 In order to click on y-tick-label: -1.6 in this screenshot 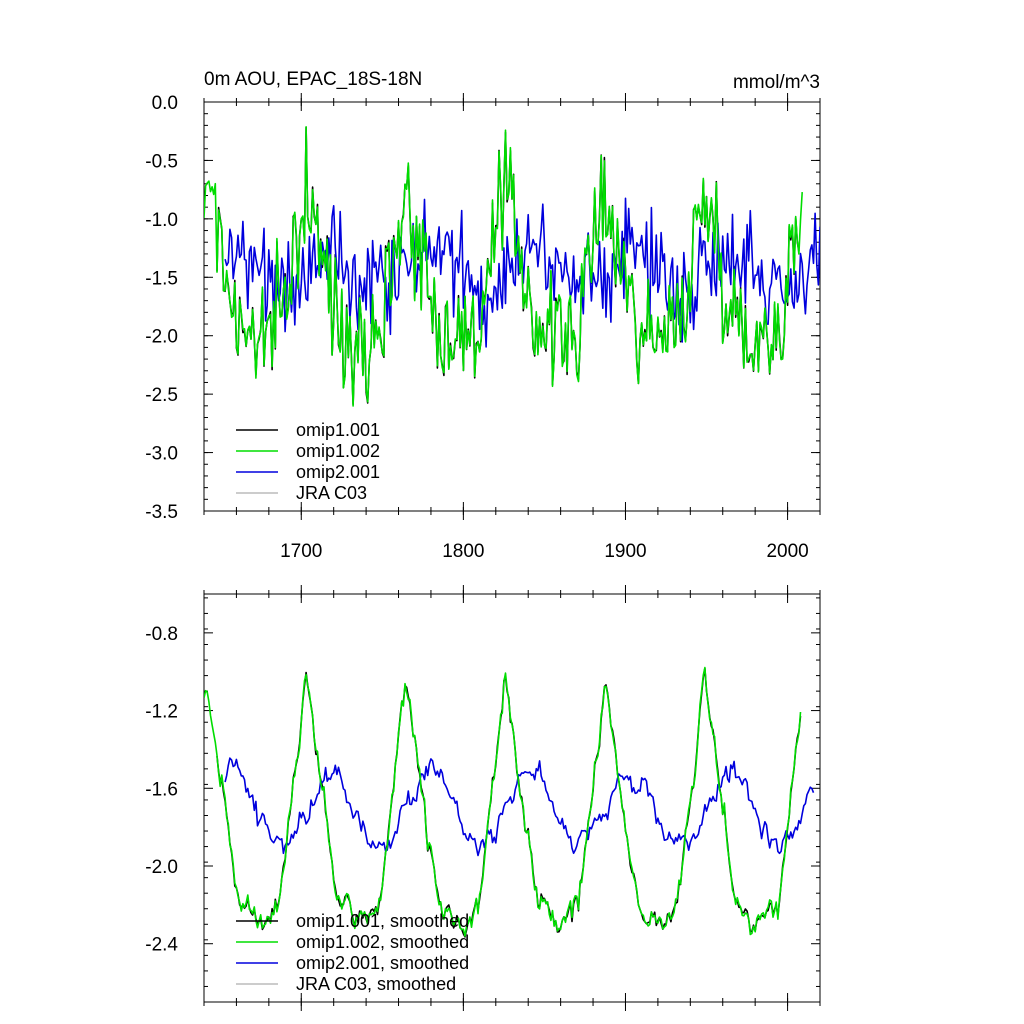, I will do `click(161, 789)`.